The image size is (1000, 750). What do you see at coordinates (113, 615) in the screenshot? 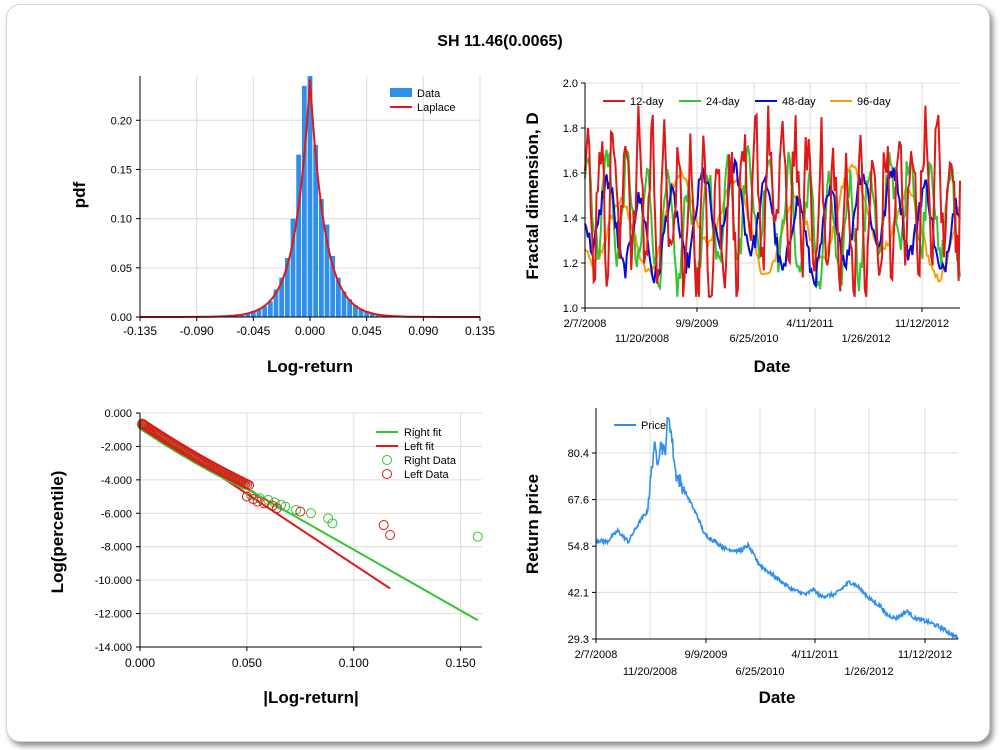
I see `y-tick-label: -12.000` at bounding box center [113, 615].